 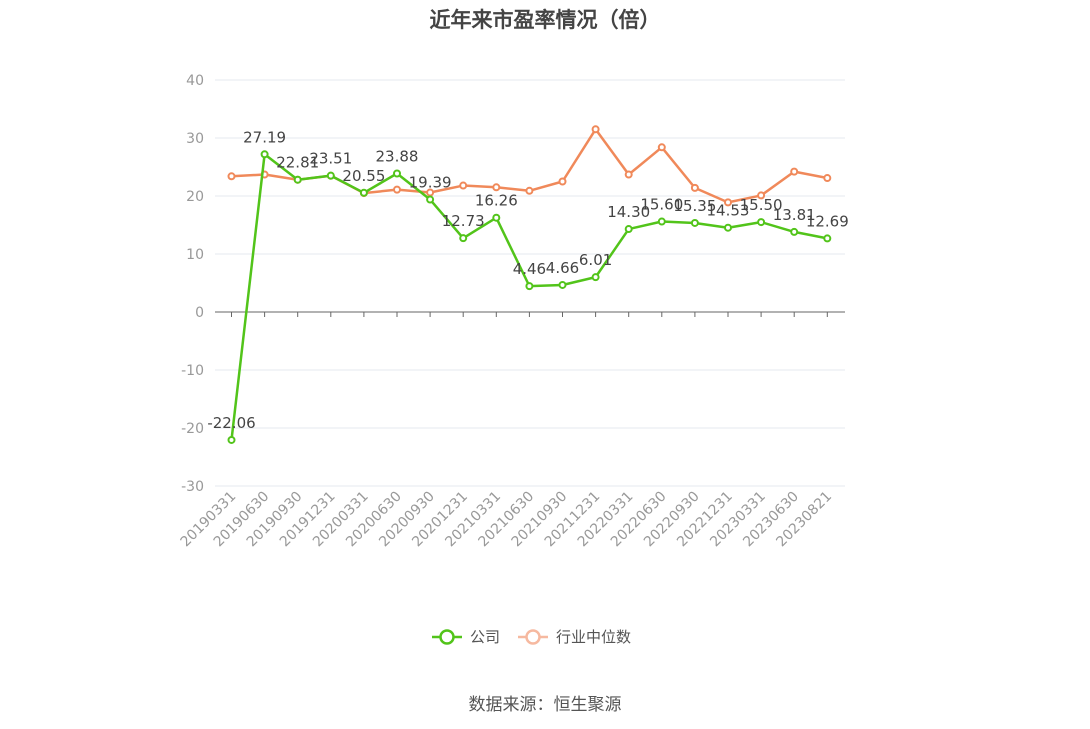 I want to click on y-axis-ticks: 40 30 20 10 0 -10 -20 -30, so click(x=192, y=284).